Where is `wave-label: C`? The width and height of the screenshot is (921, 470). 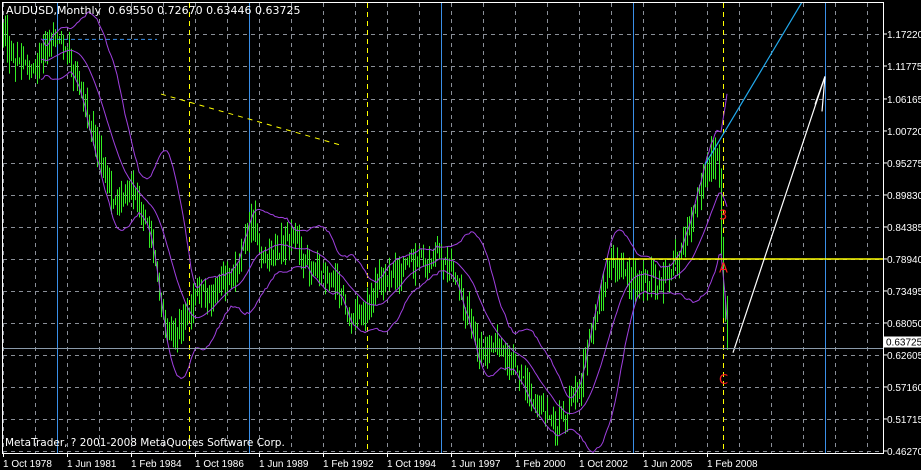
wave-label: C is located at coordinates (723, 380).